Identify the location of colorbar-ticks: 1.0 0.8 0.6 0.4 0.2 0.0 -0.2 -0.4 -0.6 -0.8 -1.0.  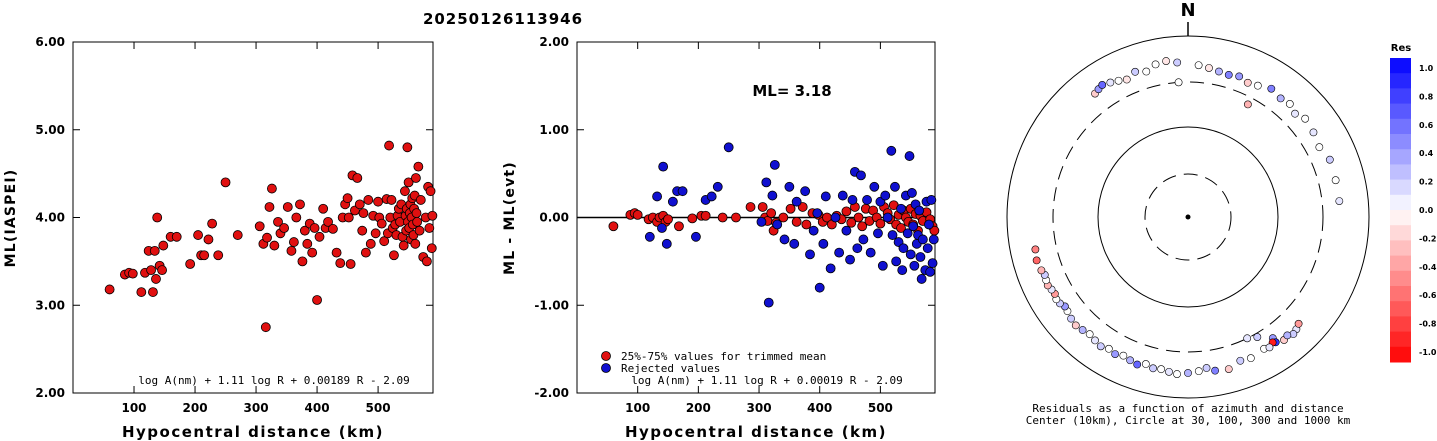
(1428, 210).